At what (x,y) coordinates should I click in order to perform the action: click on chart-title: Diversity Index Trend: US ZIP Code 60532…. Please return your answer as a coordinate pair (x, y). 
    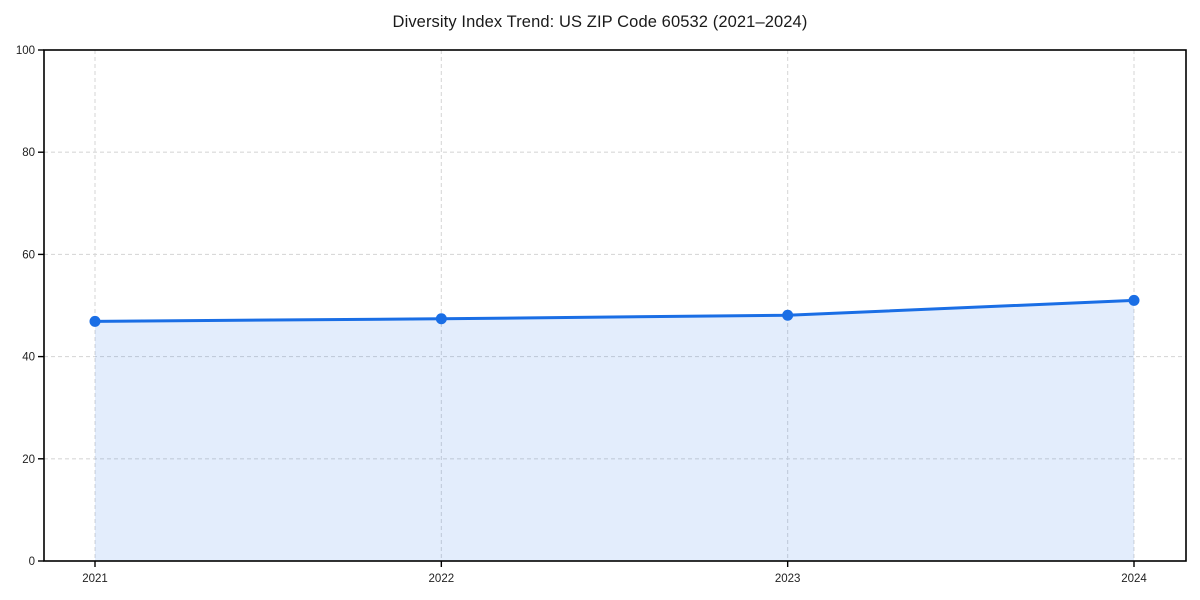
    Looking at the image, I should click on (600, 22).